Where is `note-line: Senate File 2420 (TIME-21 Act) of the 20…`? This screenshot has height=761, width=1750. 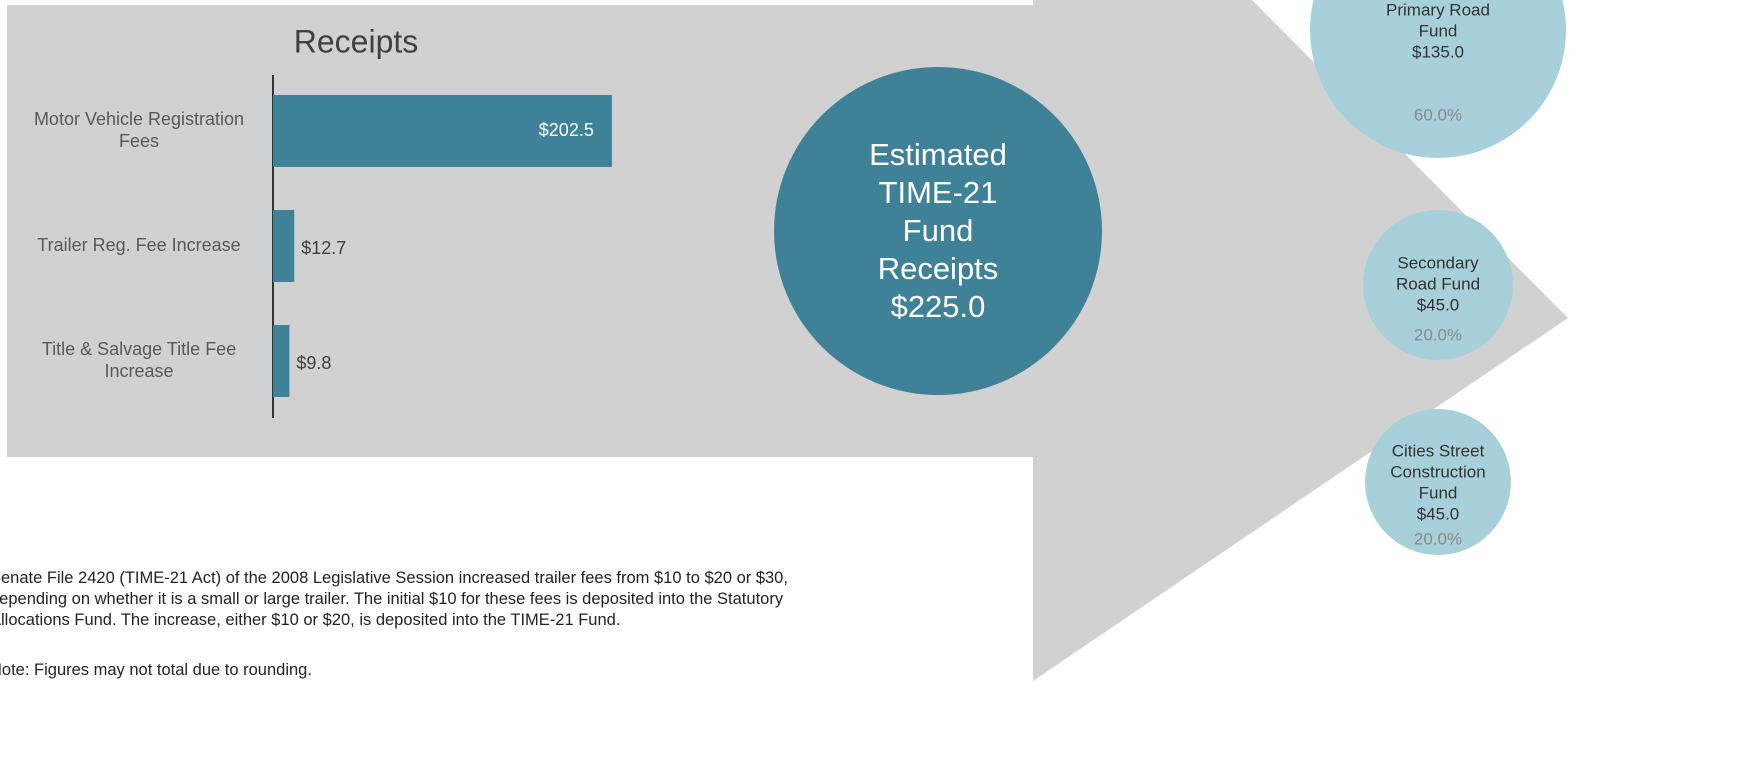 note-line: Senate File 2420 (TIME-21 Act) of the 20… is located at coordinates (394, 578).